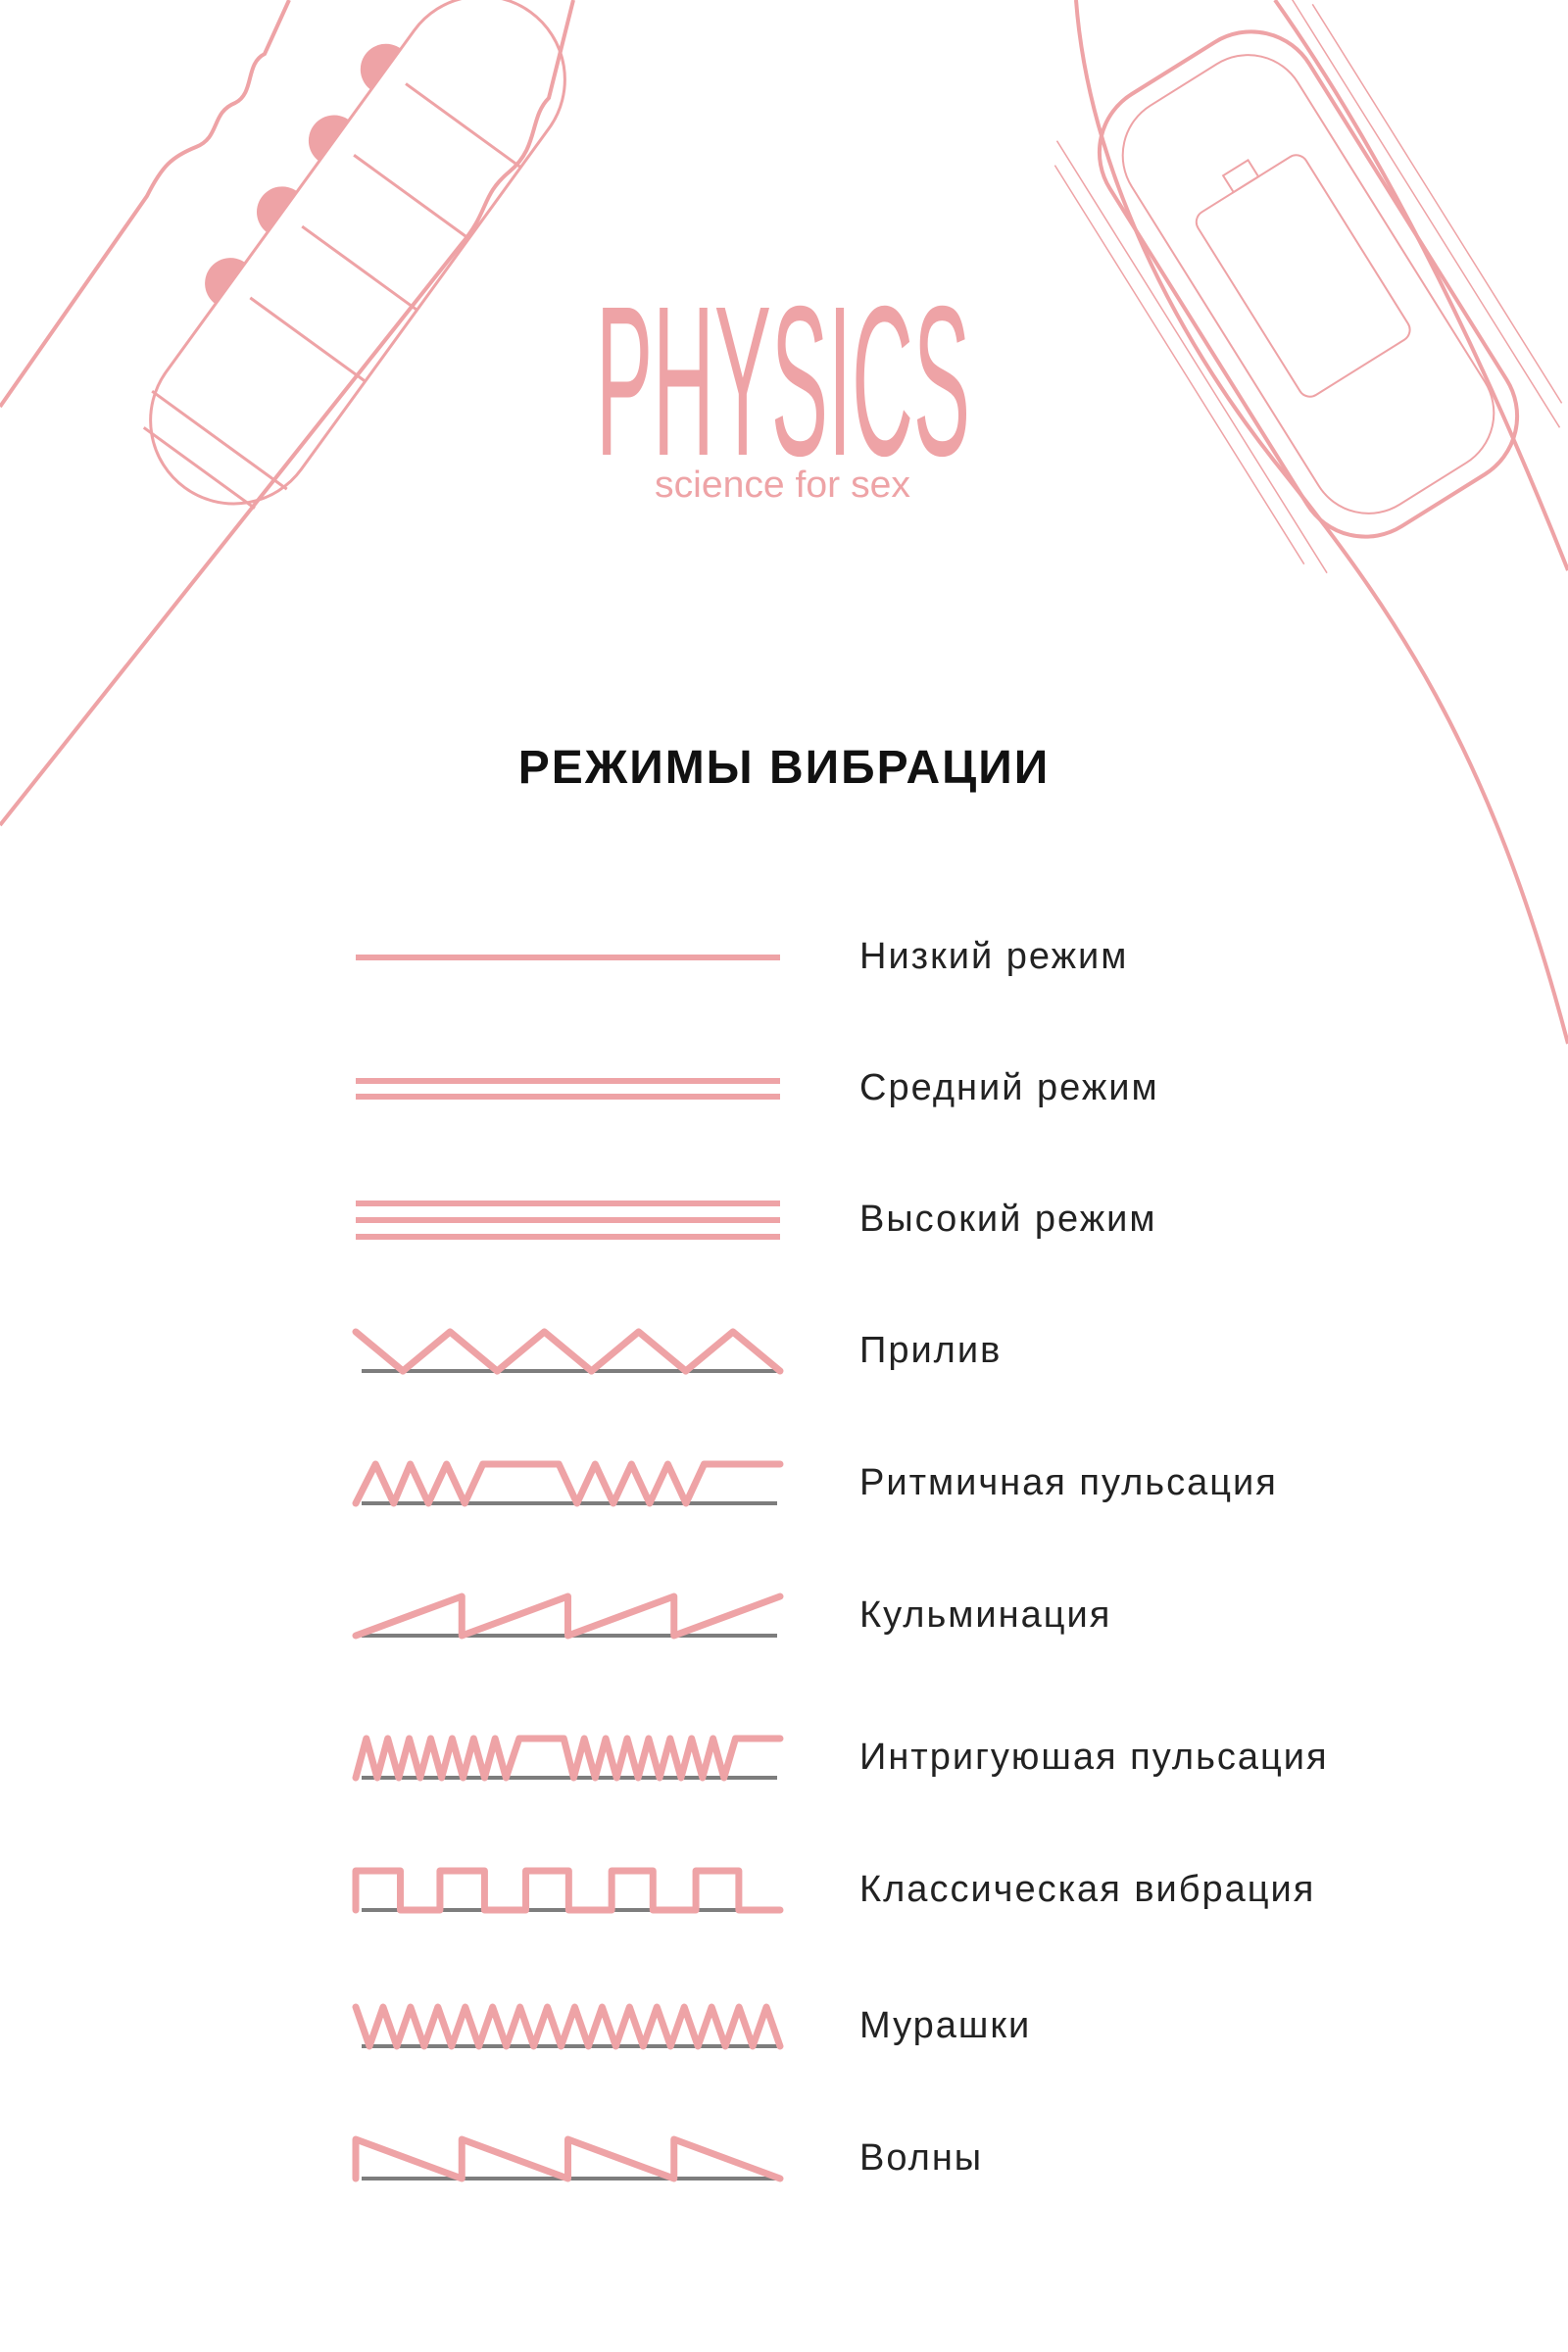 This screenshot has width=1568, height=2352. I want to click on waveform-sawtooth-down-icon, so click(568, 2158).